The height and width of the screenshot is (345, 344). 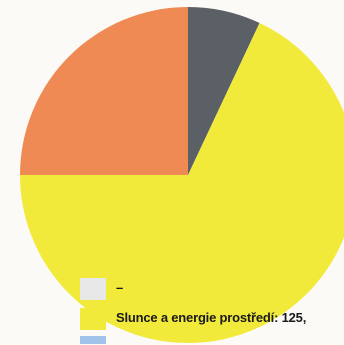 I want to click on legend-item: Slunce a energie prostředí: 125,, so click(x=212, y=317).